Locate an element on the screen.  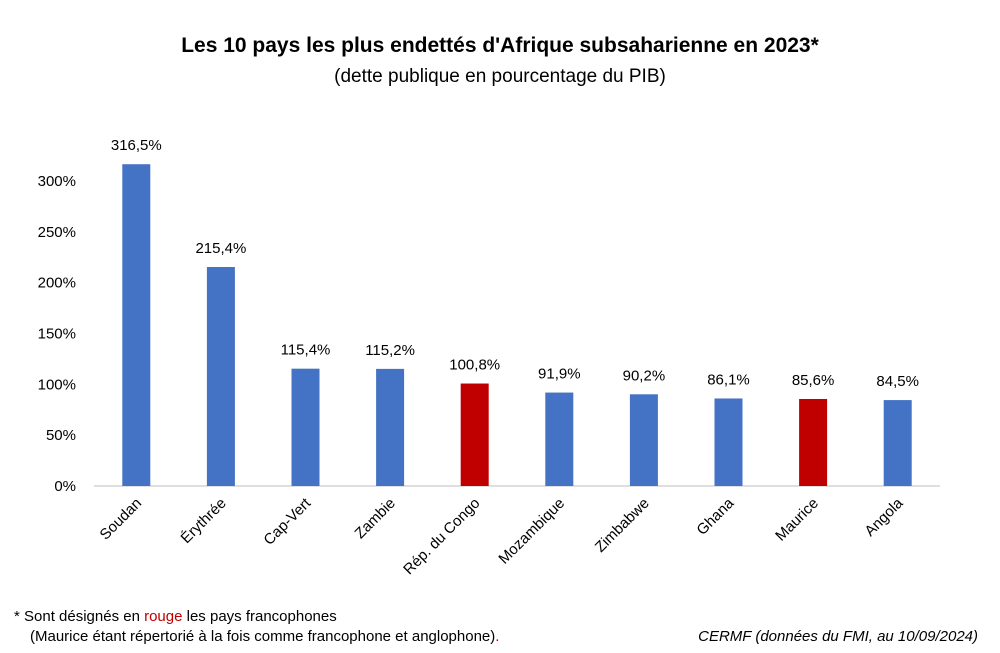
value-label: 90,2% is located at coordinates (644, 375).